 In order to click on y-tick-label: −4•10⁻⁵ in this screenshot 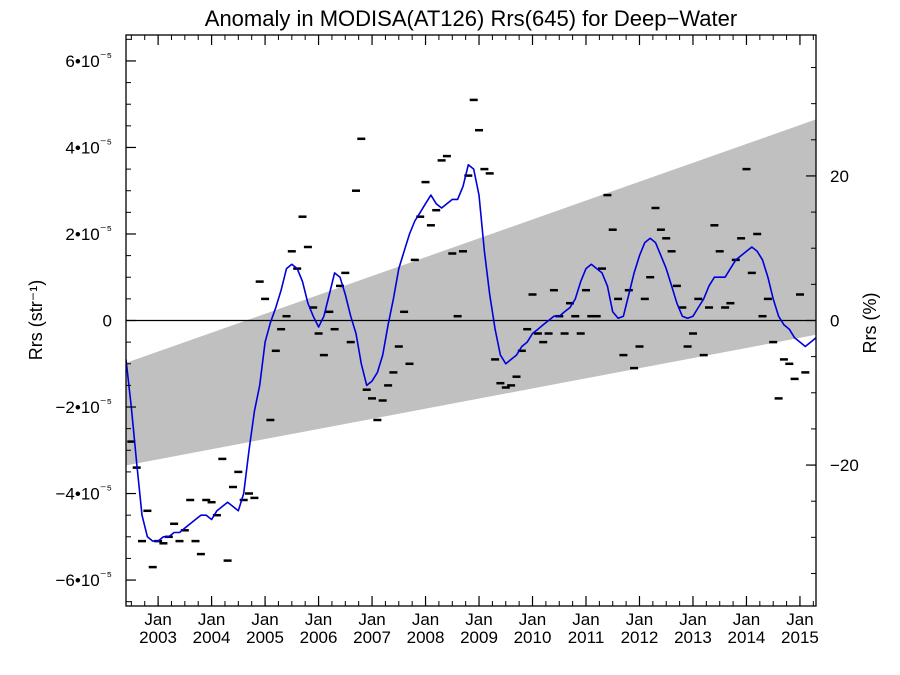, I will do `click(83, 493)`.